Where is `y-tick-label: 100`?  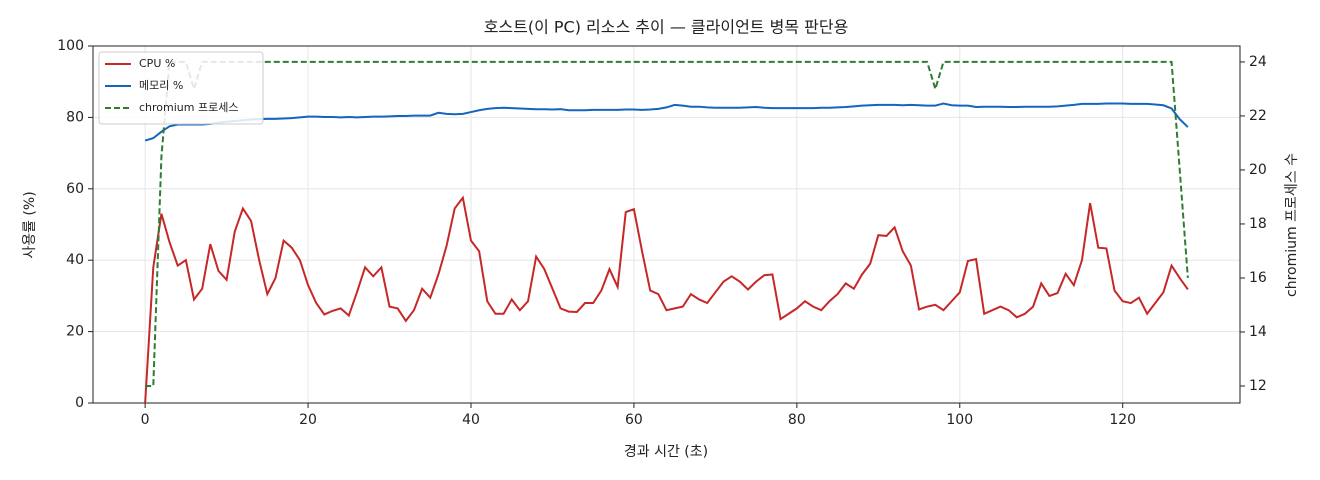 y-tick-label: 100 is located at coordinates (70, 46).